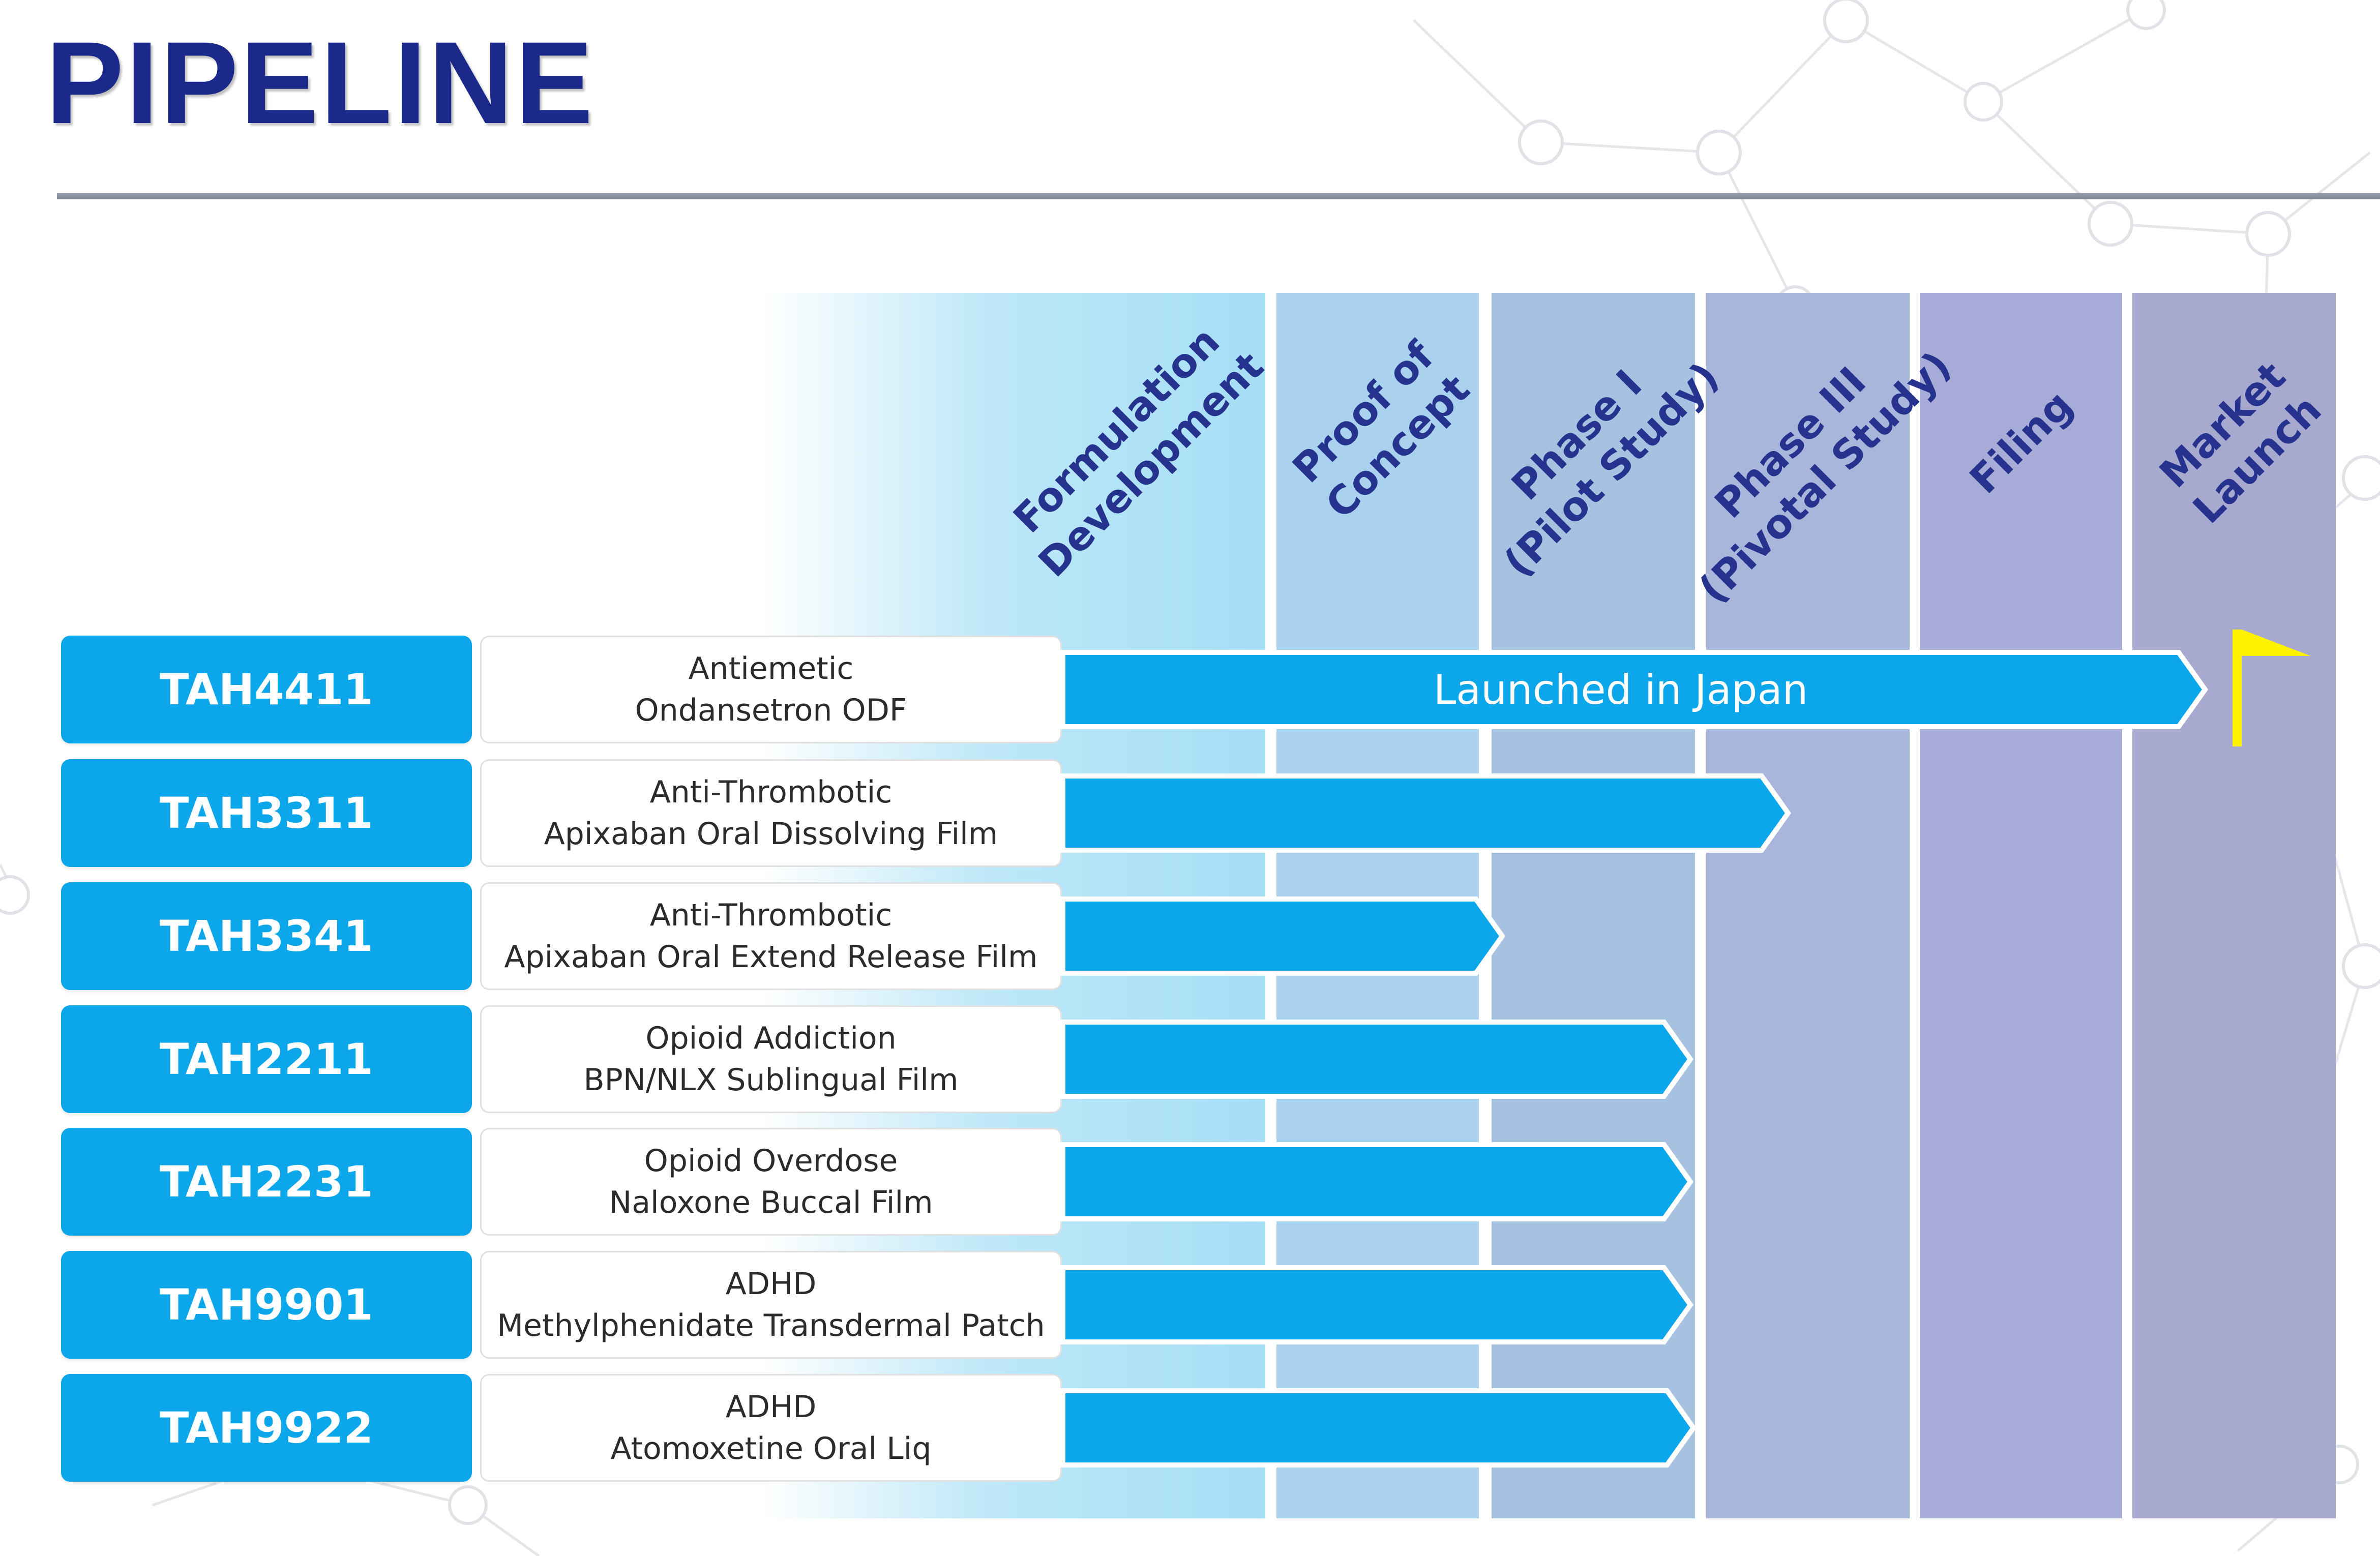 This screenshot has height=1556, width=2380. What do you see at coordinates (266, 1182) in the screenshot?
I see `product-code-box: TAH2231` at bounding box center [266, 1182].